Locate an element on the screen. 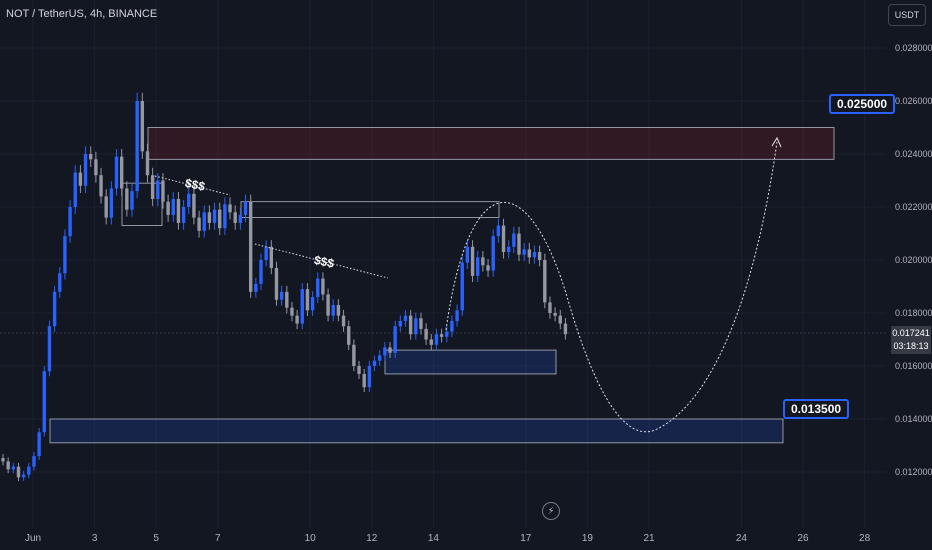 Image resolution: width=932 pixels, height=550 pixels. currency-button: USDT is located at coordinates (907, 15).